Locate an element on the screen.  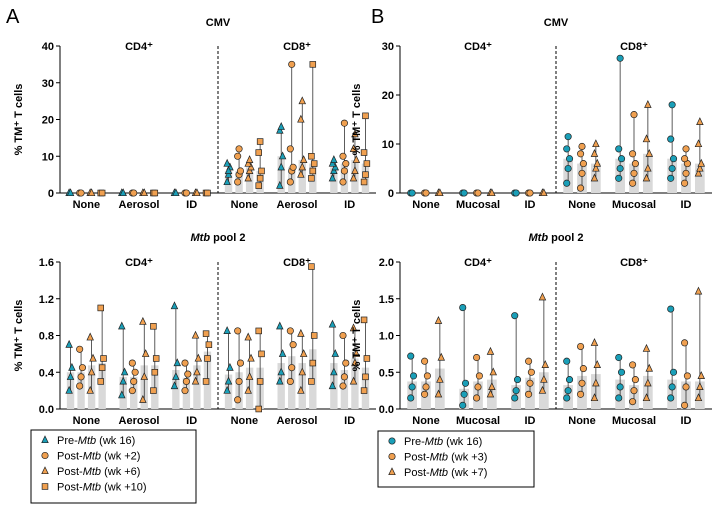
legend-entry: Post-Mtb (wk +10) is located at coordinates (102, 488).